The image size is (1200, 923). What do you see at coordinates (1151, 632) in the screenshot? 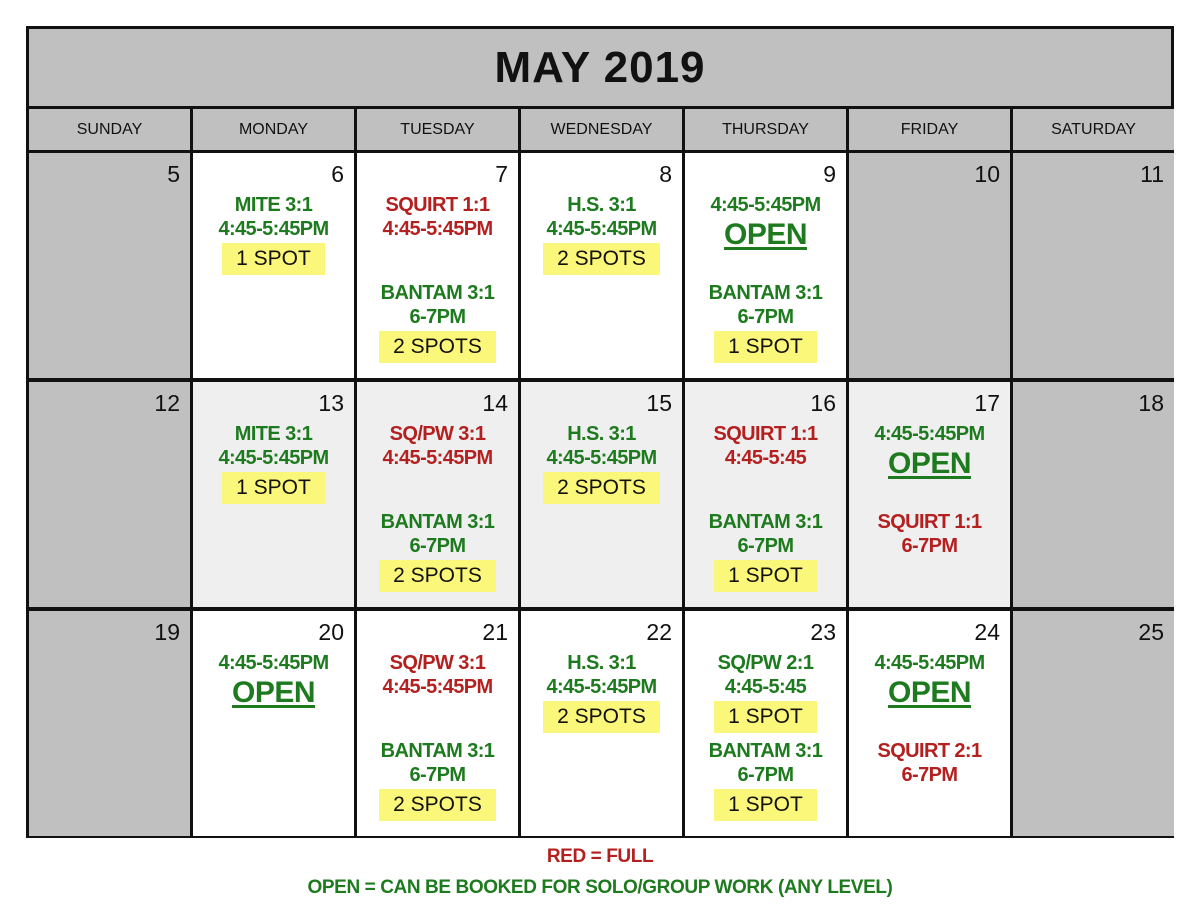
I see `day-number: 25` at bounding box center [1151, 632].